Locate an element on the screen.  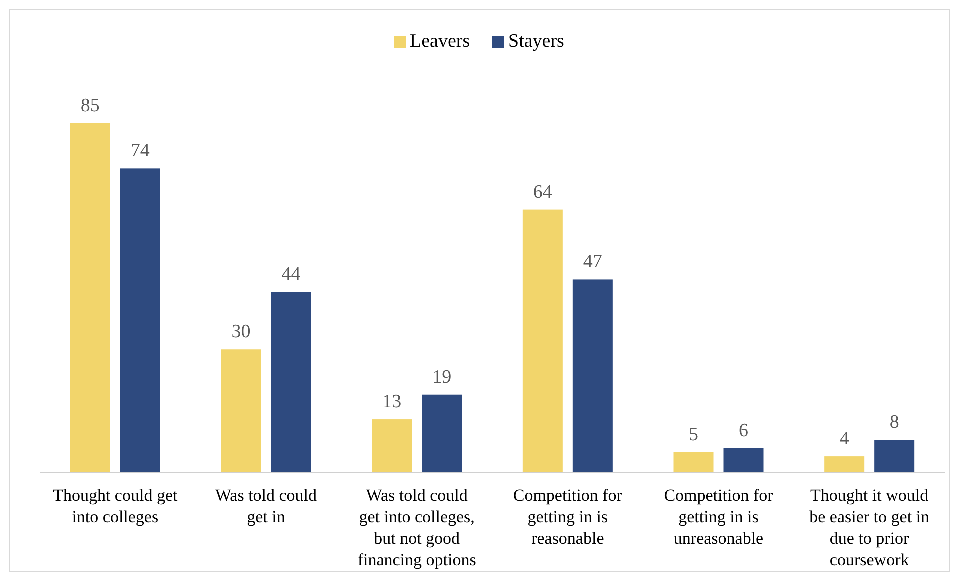
x-tick-label: Competition for getting in is unreasonable is located at coordinates (719, 517).